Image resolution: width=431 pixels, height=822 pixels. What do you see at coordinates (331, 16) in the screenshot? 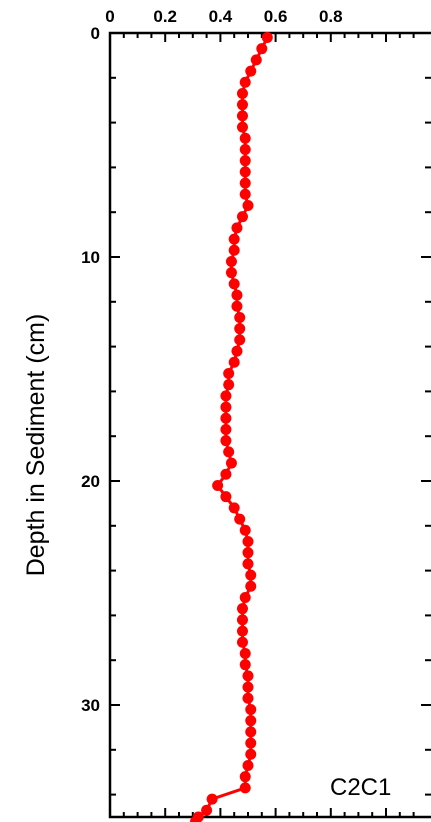
I see `x-tick-label: 0.8` at bounding box center [331, 16].